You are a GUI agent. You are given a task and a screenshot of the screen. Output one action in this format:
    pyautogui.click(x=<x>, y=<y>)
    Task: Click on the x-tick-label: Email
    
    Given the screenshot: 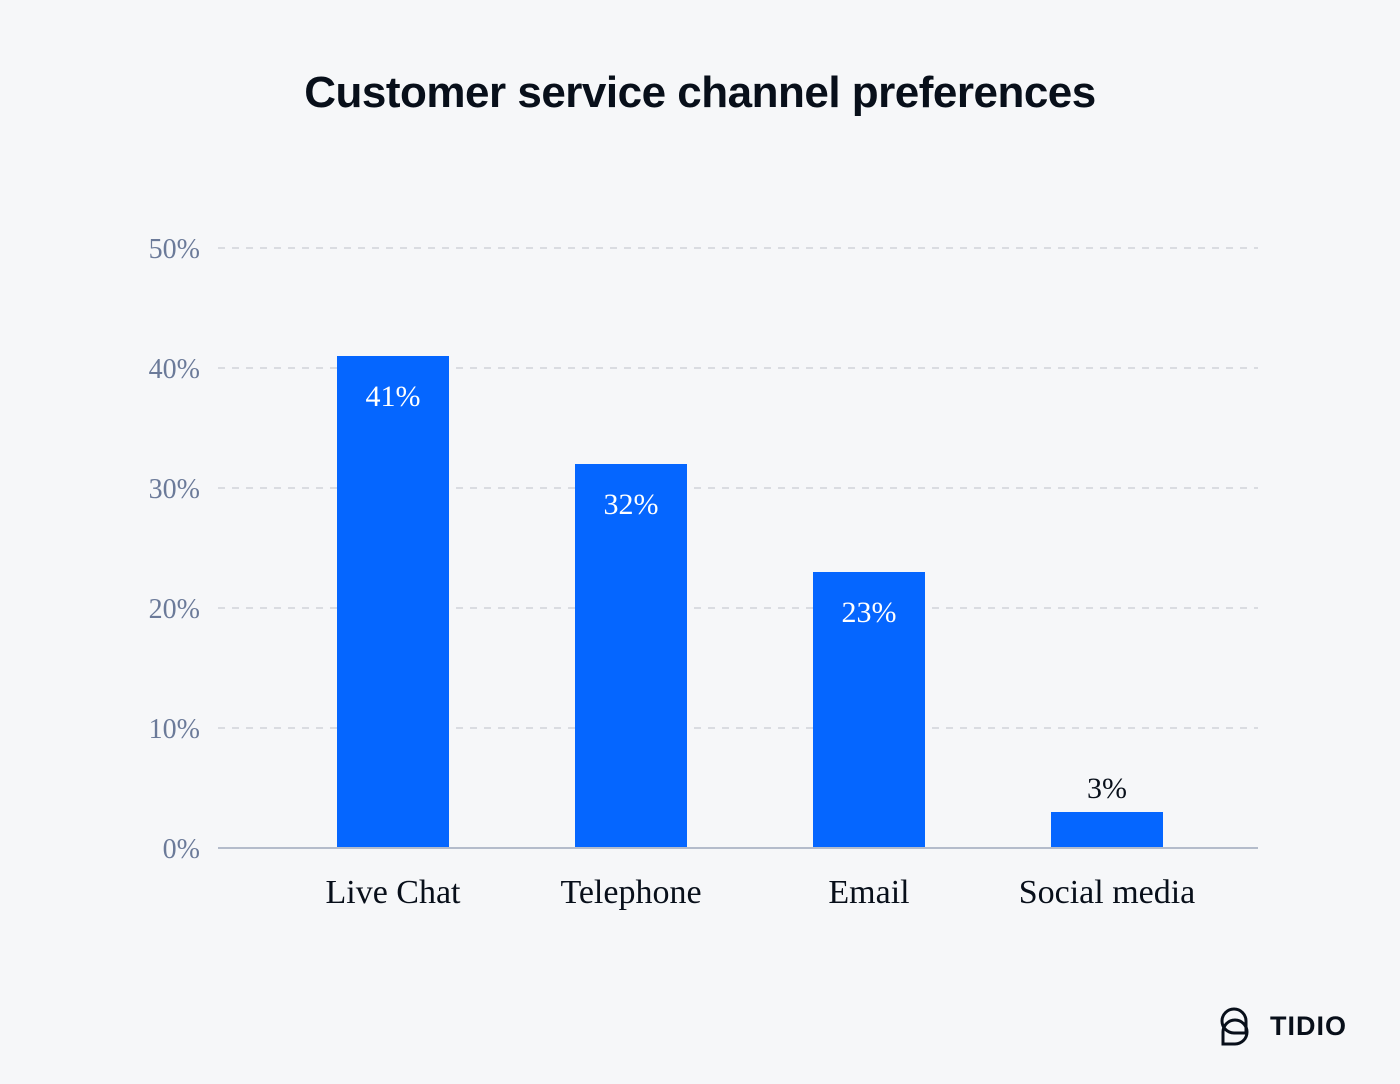 What is the action you would take?
    pyautogui.click(x=868, y=892)
    